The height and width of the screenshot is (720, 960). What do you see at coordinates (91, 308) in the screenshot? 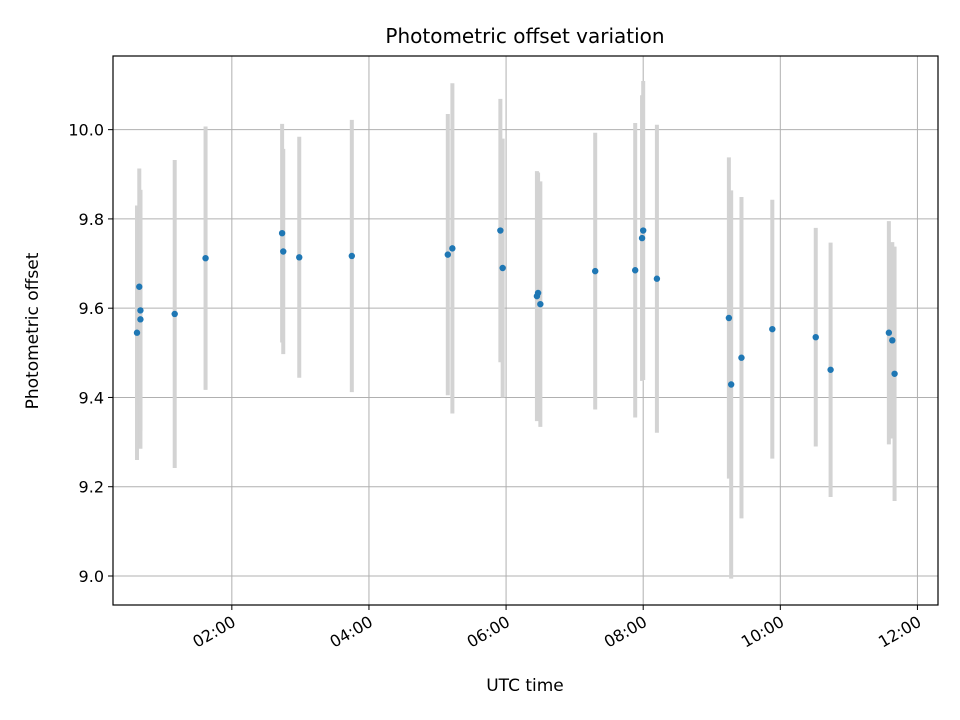
I see `y-tick-label: 9.6` at bounding box center [91, 308].